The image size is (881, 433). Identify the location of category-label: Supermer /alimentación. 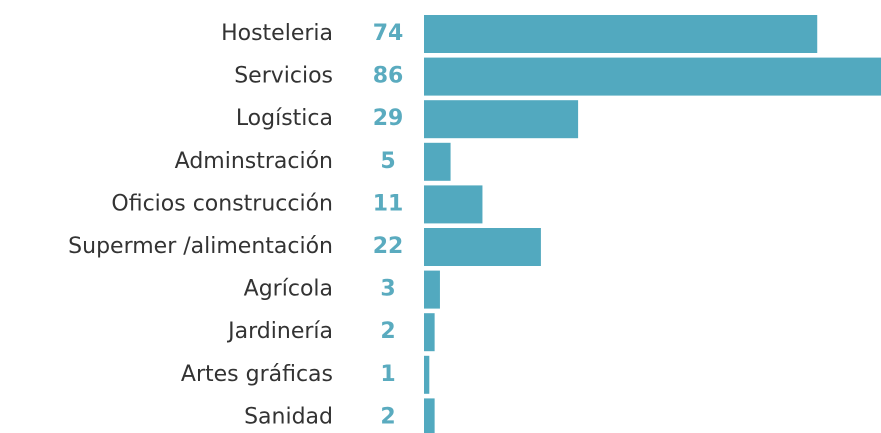
(200, 246).